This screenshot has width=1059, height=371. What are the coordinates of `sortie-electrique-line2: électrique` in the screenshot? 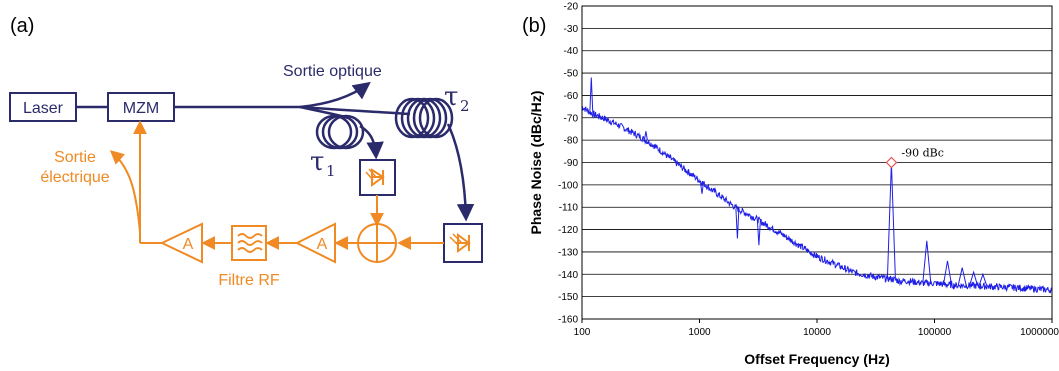 It's located at (74, 177).